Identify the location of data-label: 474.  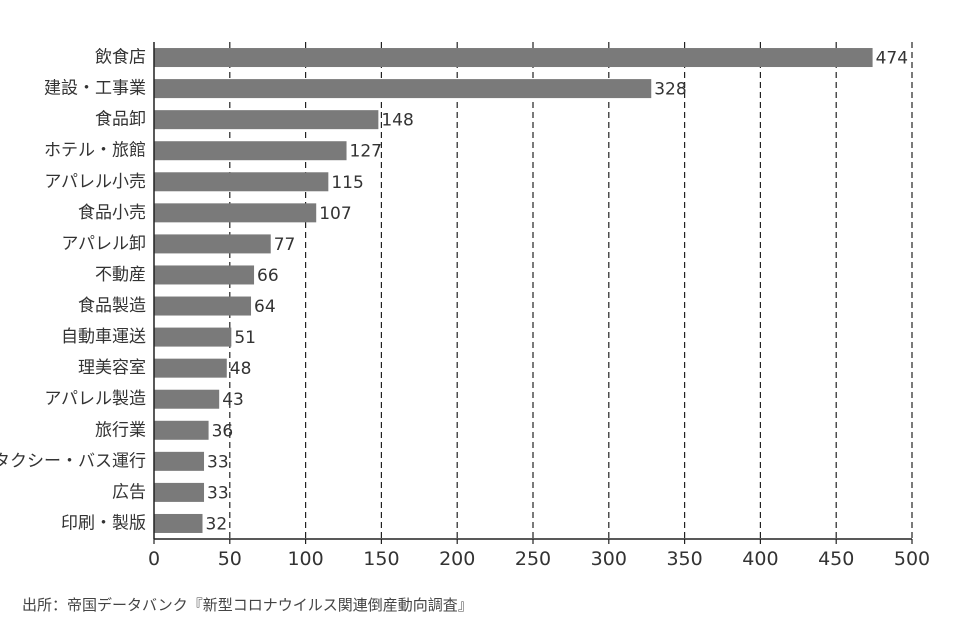
(892, 59).